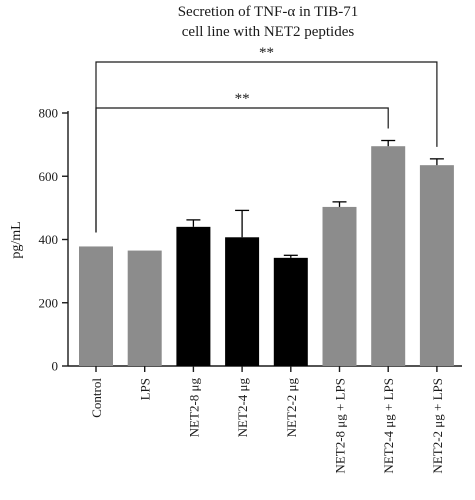  I want to click on x-category-label: NET2-4 μg + LPS, so click(388, 426).